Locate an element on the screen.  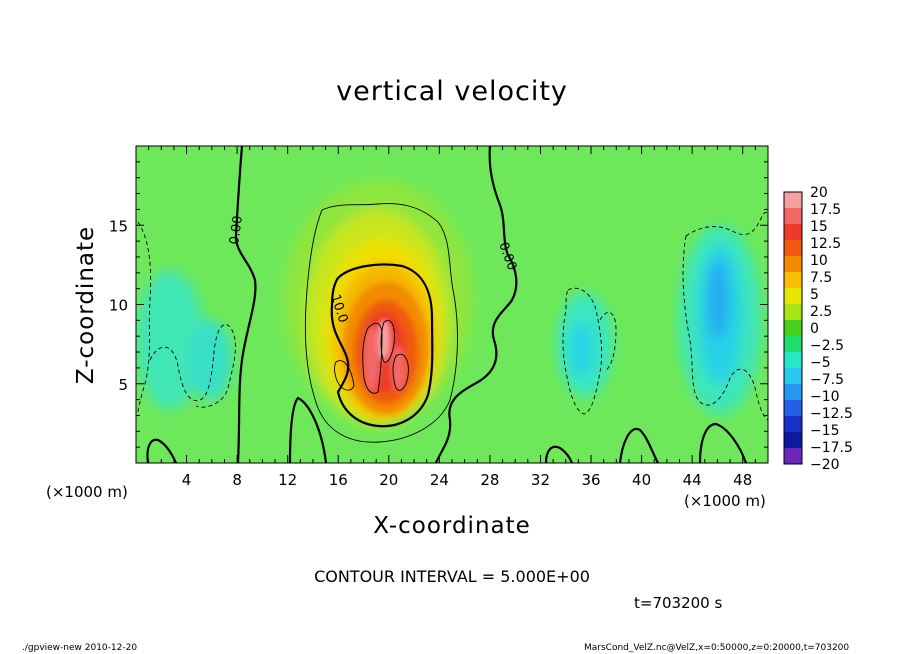
colorbar-level-label: 15 is located at coordinates (819, 227).